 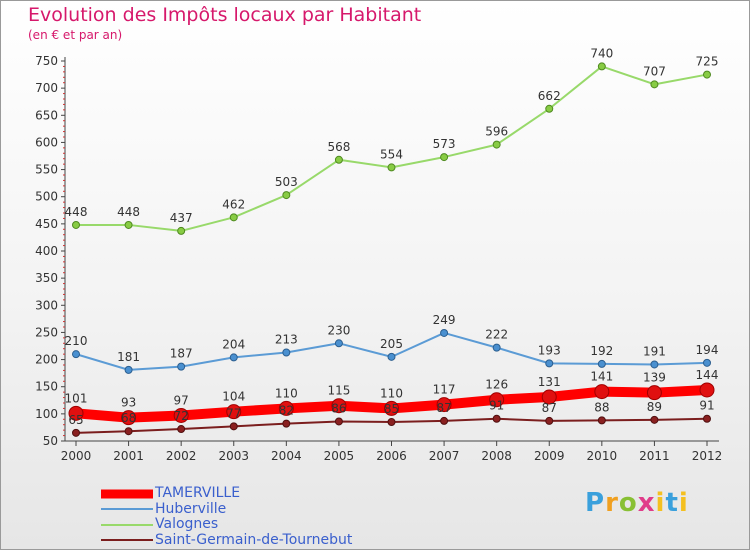 I want to click on data-point-valognes-2007, so click(x=444, y=157).